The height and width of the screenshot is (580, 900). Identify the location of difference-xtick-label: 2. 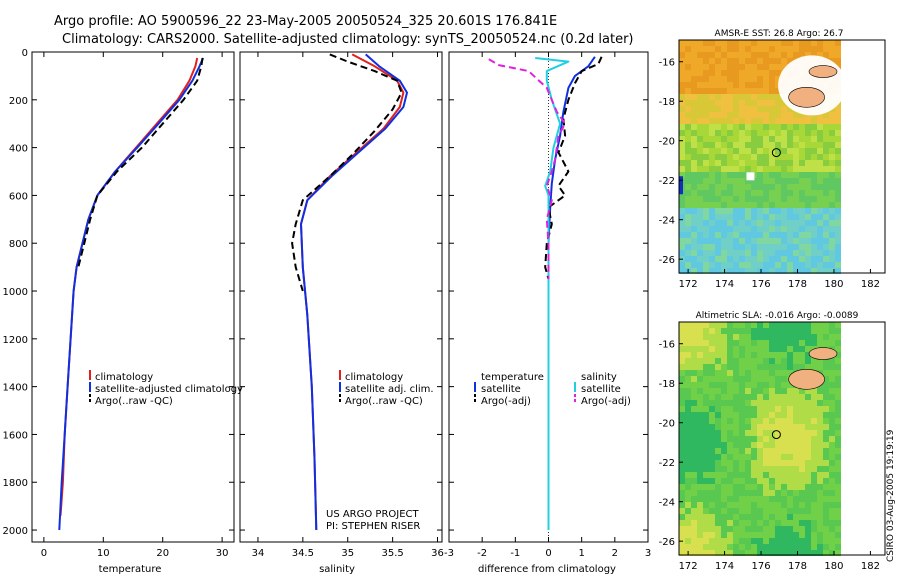
(615, 553).